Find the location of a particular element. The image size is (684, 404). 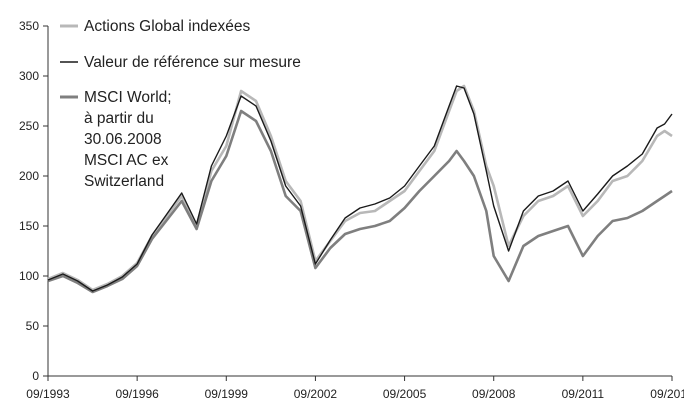

x-tick-label: 09/2008 is located at coordinates (494, 394).